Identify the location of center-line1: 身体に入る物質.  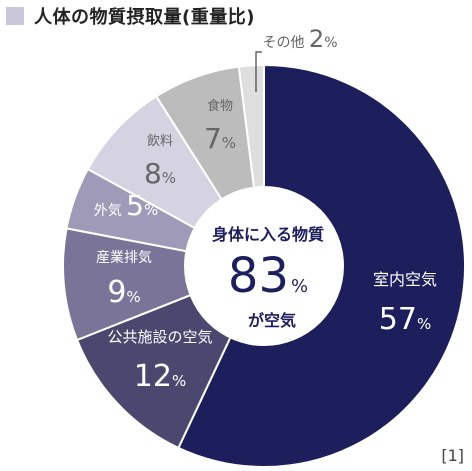
(268, 234).